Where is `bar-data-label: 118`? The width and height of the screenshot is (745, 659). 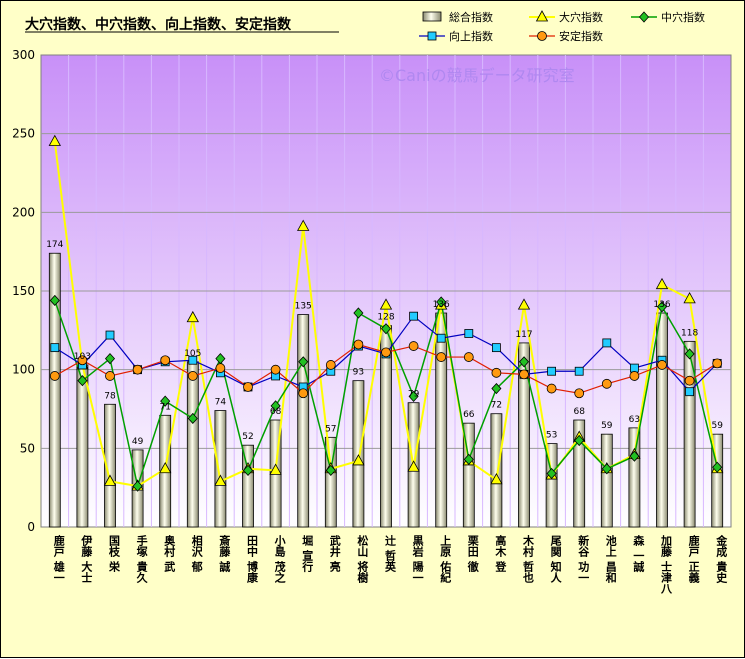
bar-data-label: 118 is located at coordinates (689, 333).